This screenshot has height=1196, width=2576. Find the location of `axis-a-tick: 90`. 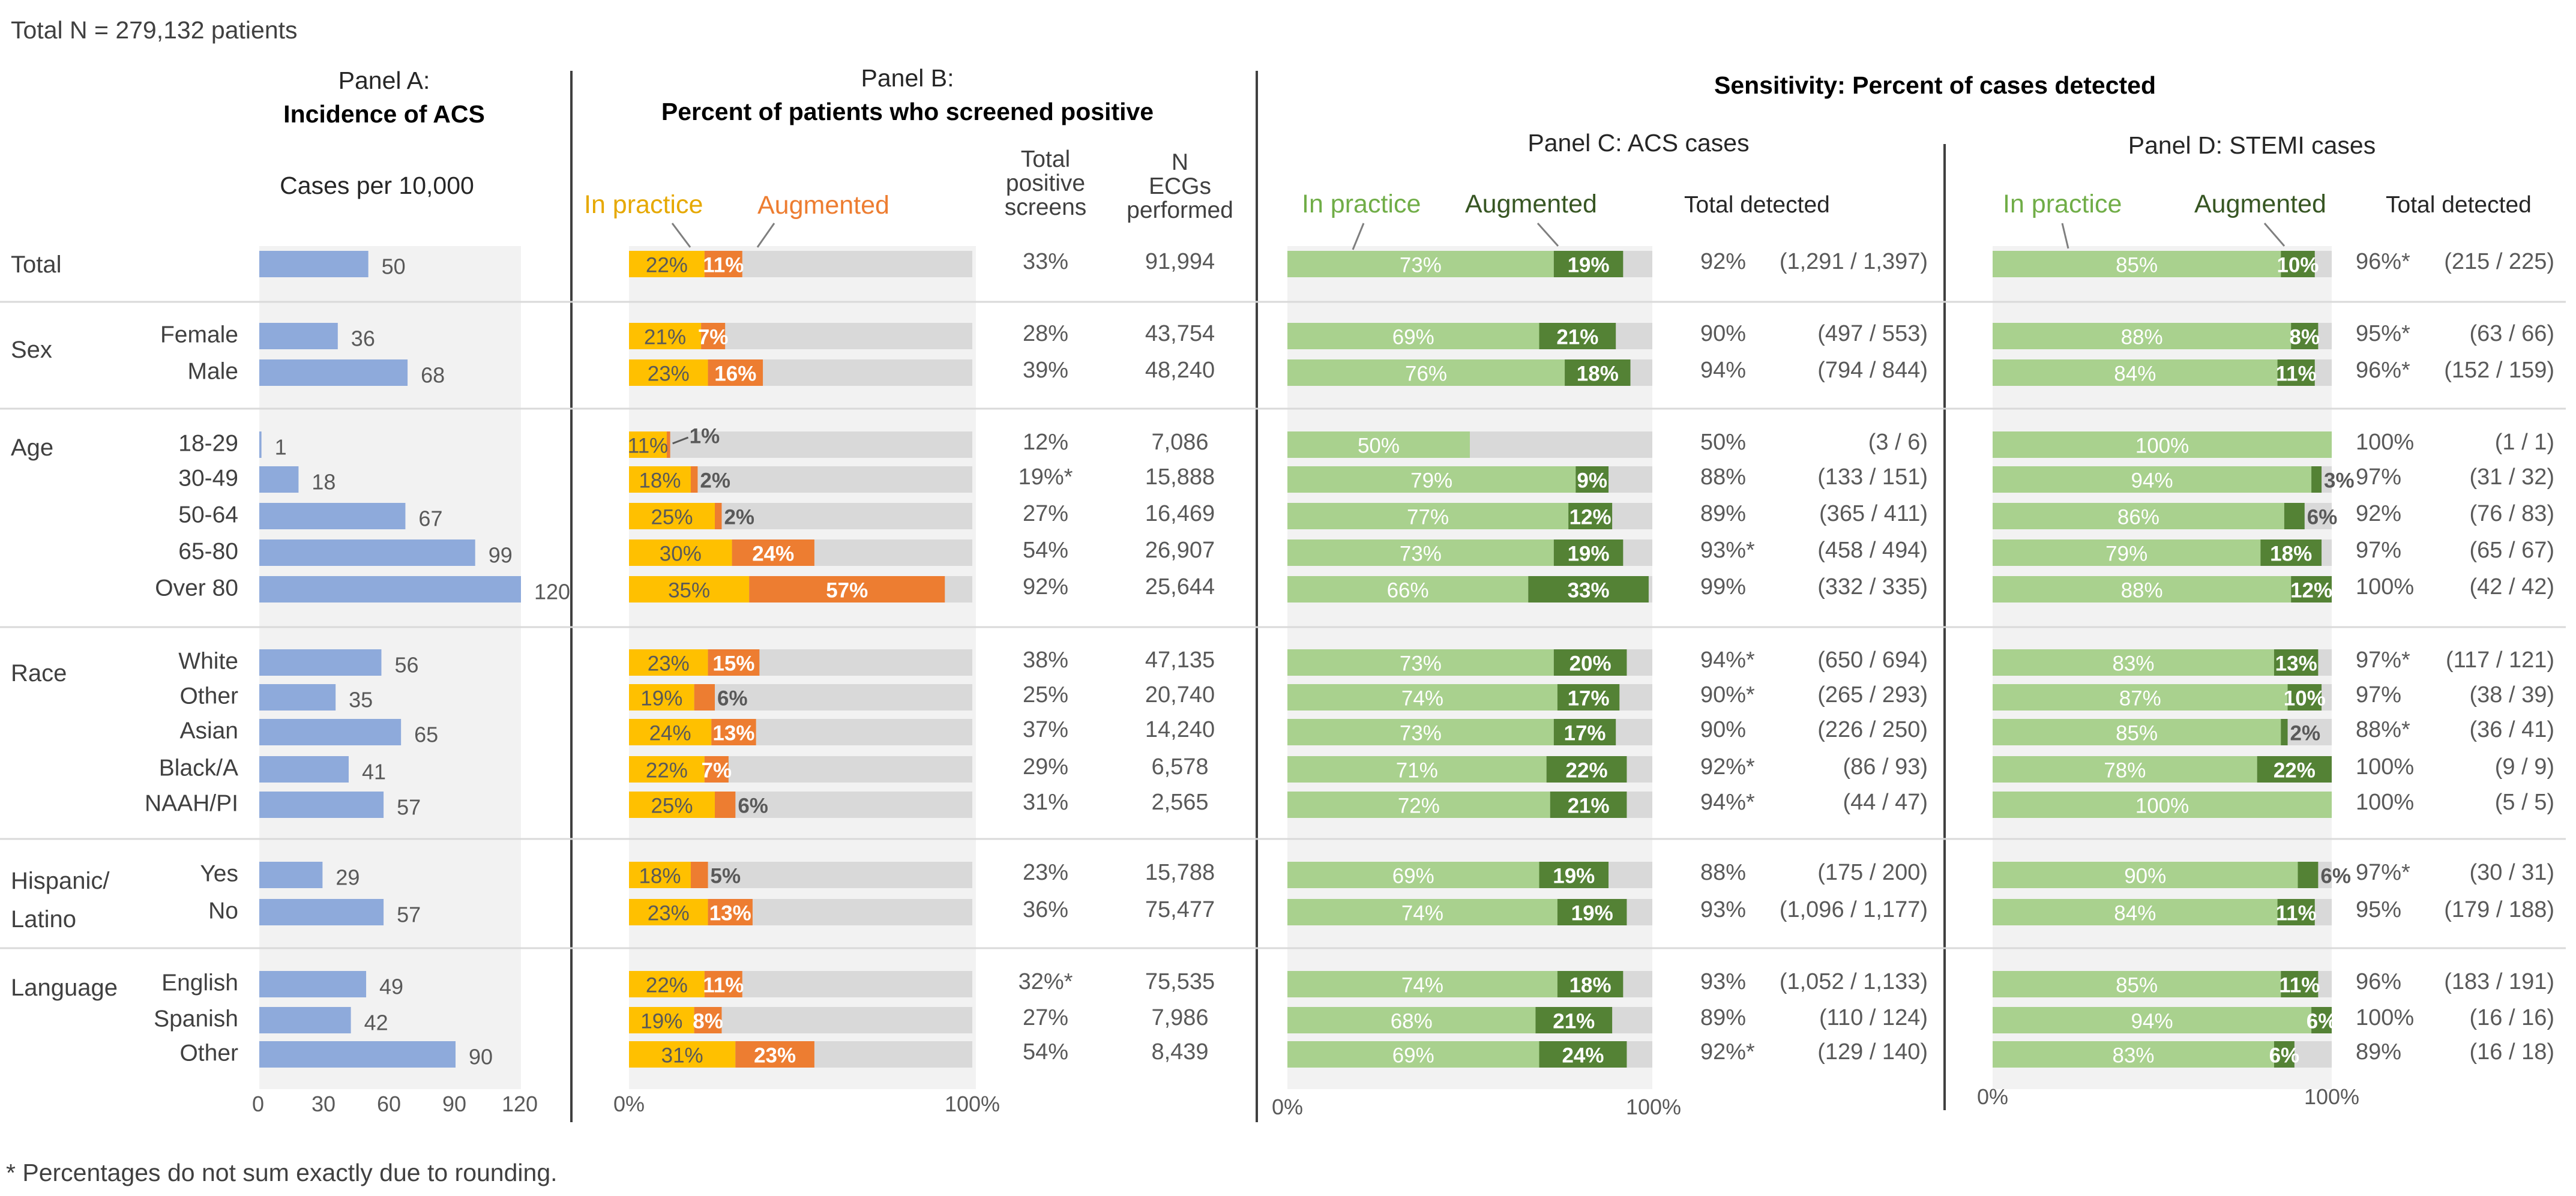

axis-a-tick: 90 is located at coordinates (454, 1104).